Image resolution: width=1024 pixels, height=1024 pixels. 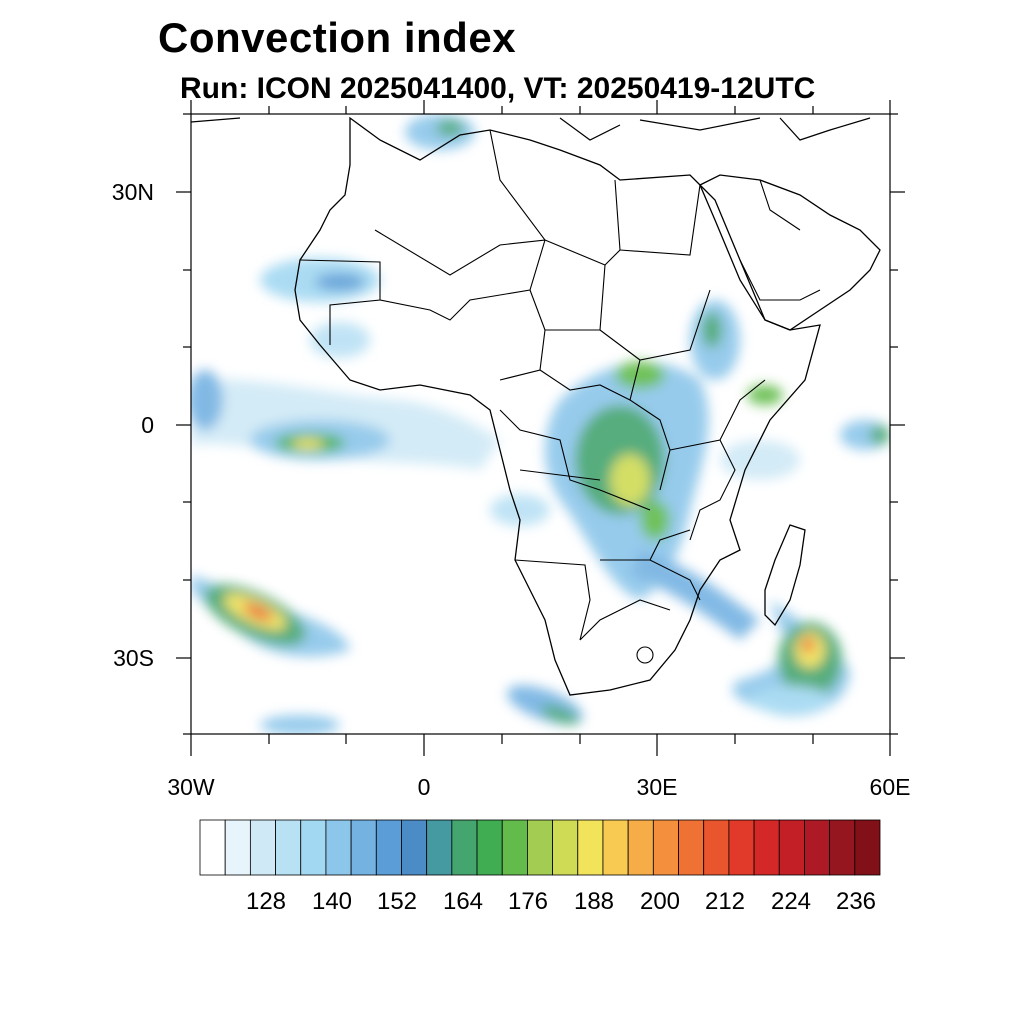 I want to click on coastline-europe, so click(x=531, y=129).